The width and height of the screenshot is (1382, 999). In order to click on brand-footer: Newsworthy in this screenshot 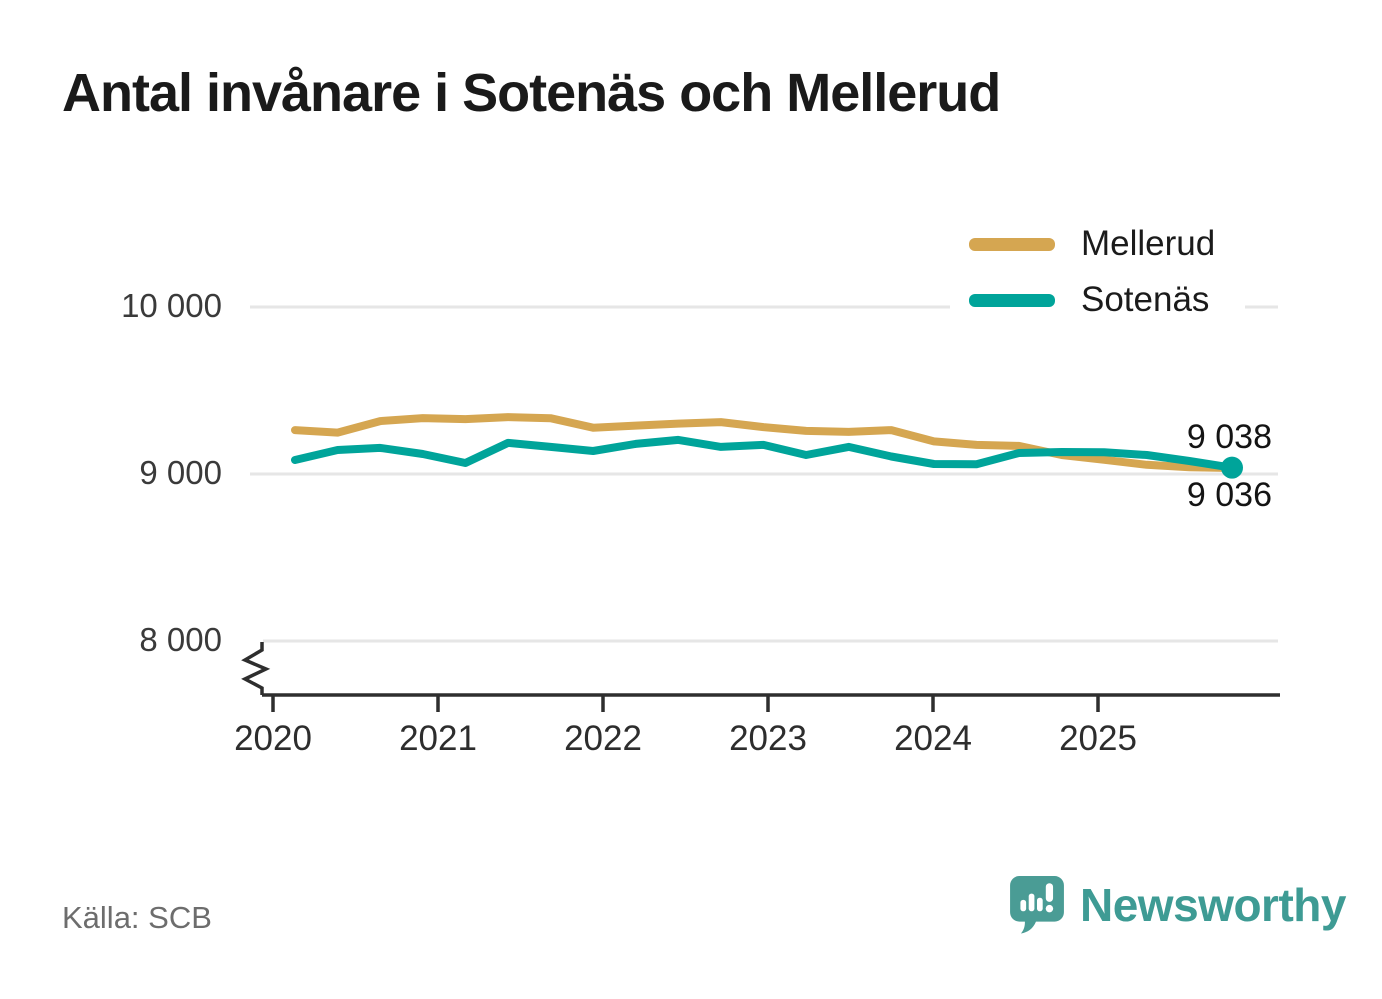, I will do `click(1178, 905)`.